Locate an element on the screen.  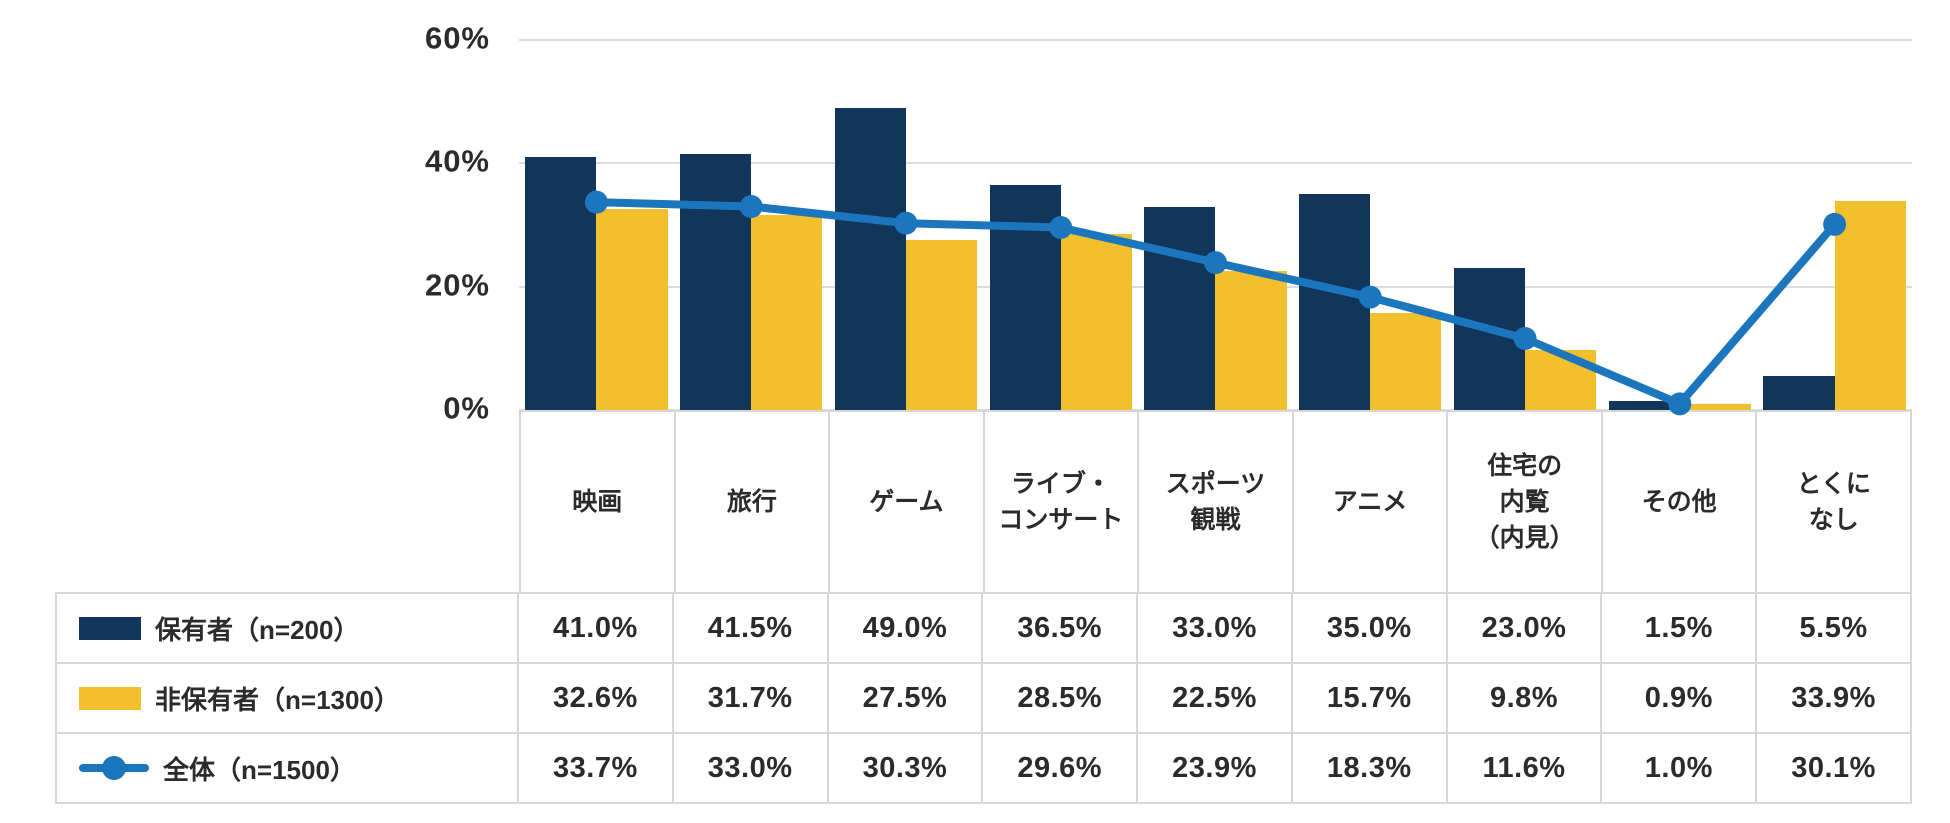
y-axis-tick-label: 20% is located at coordinates (457, 285).